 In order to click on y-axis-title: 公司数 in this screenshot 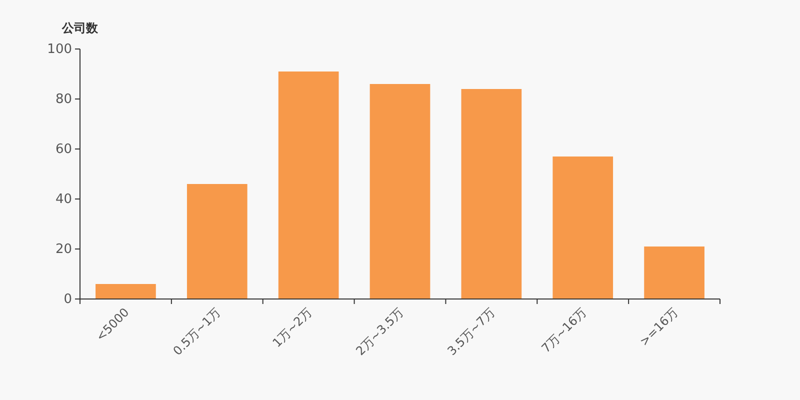, I will do `click(80, 28)`.